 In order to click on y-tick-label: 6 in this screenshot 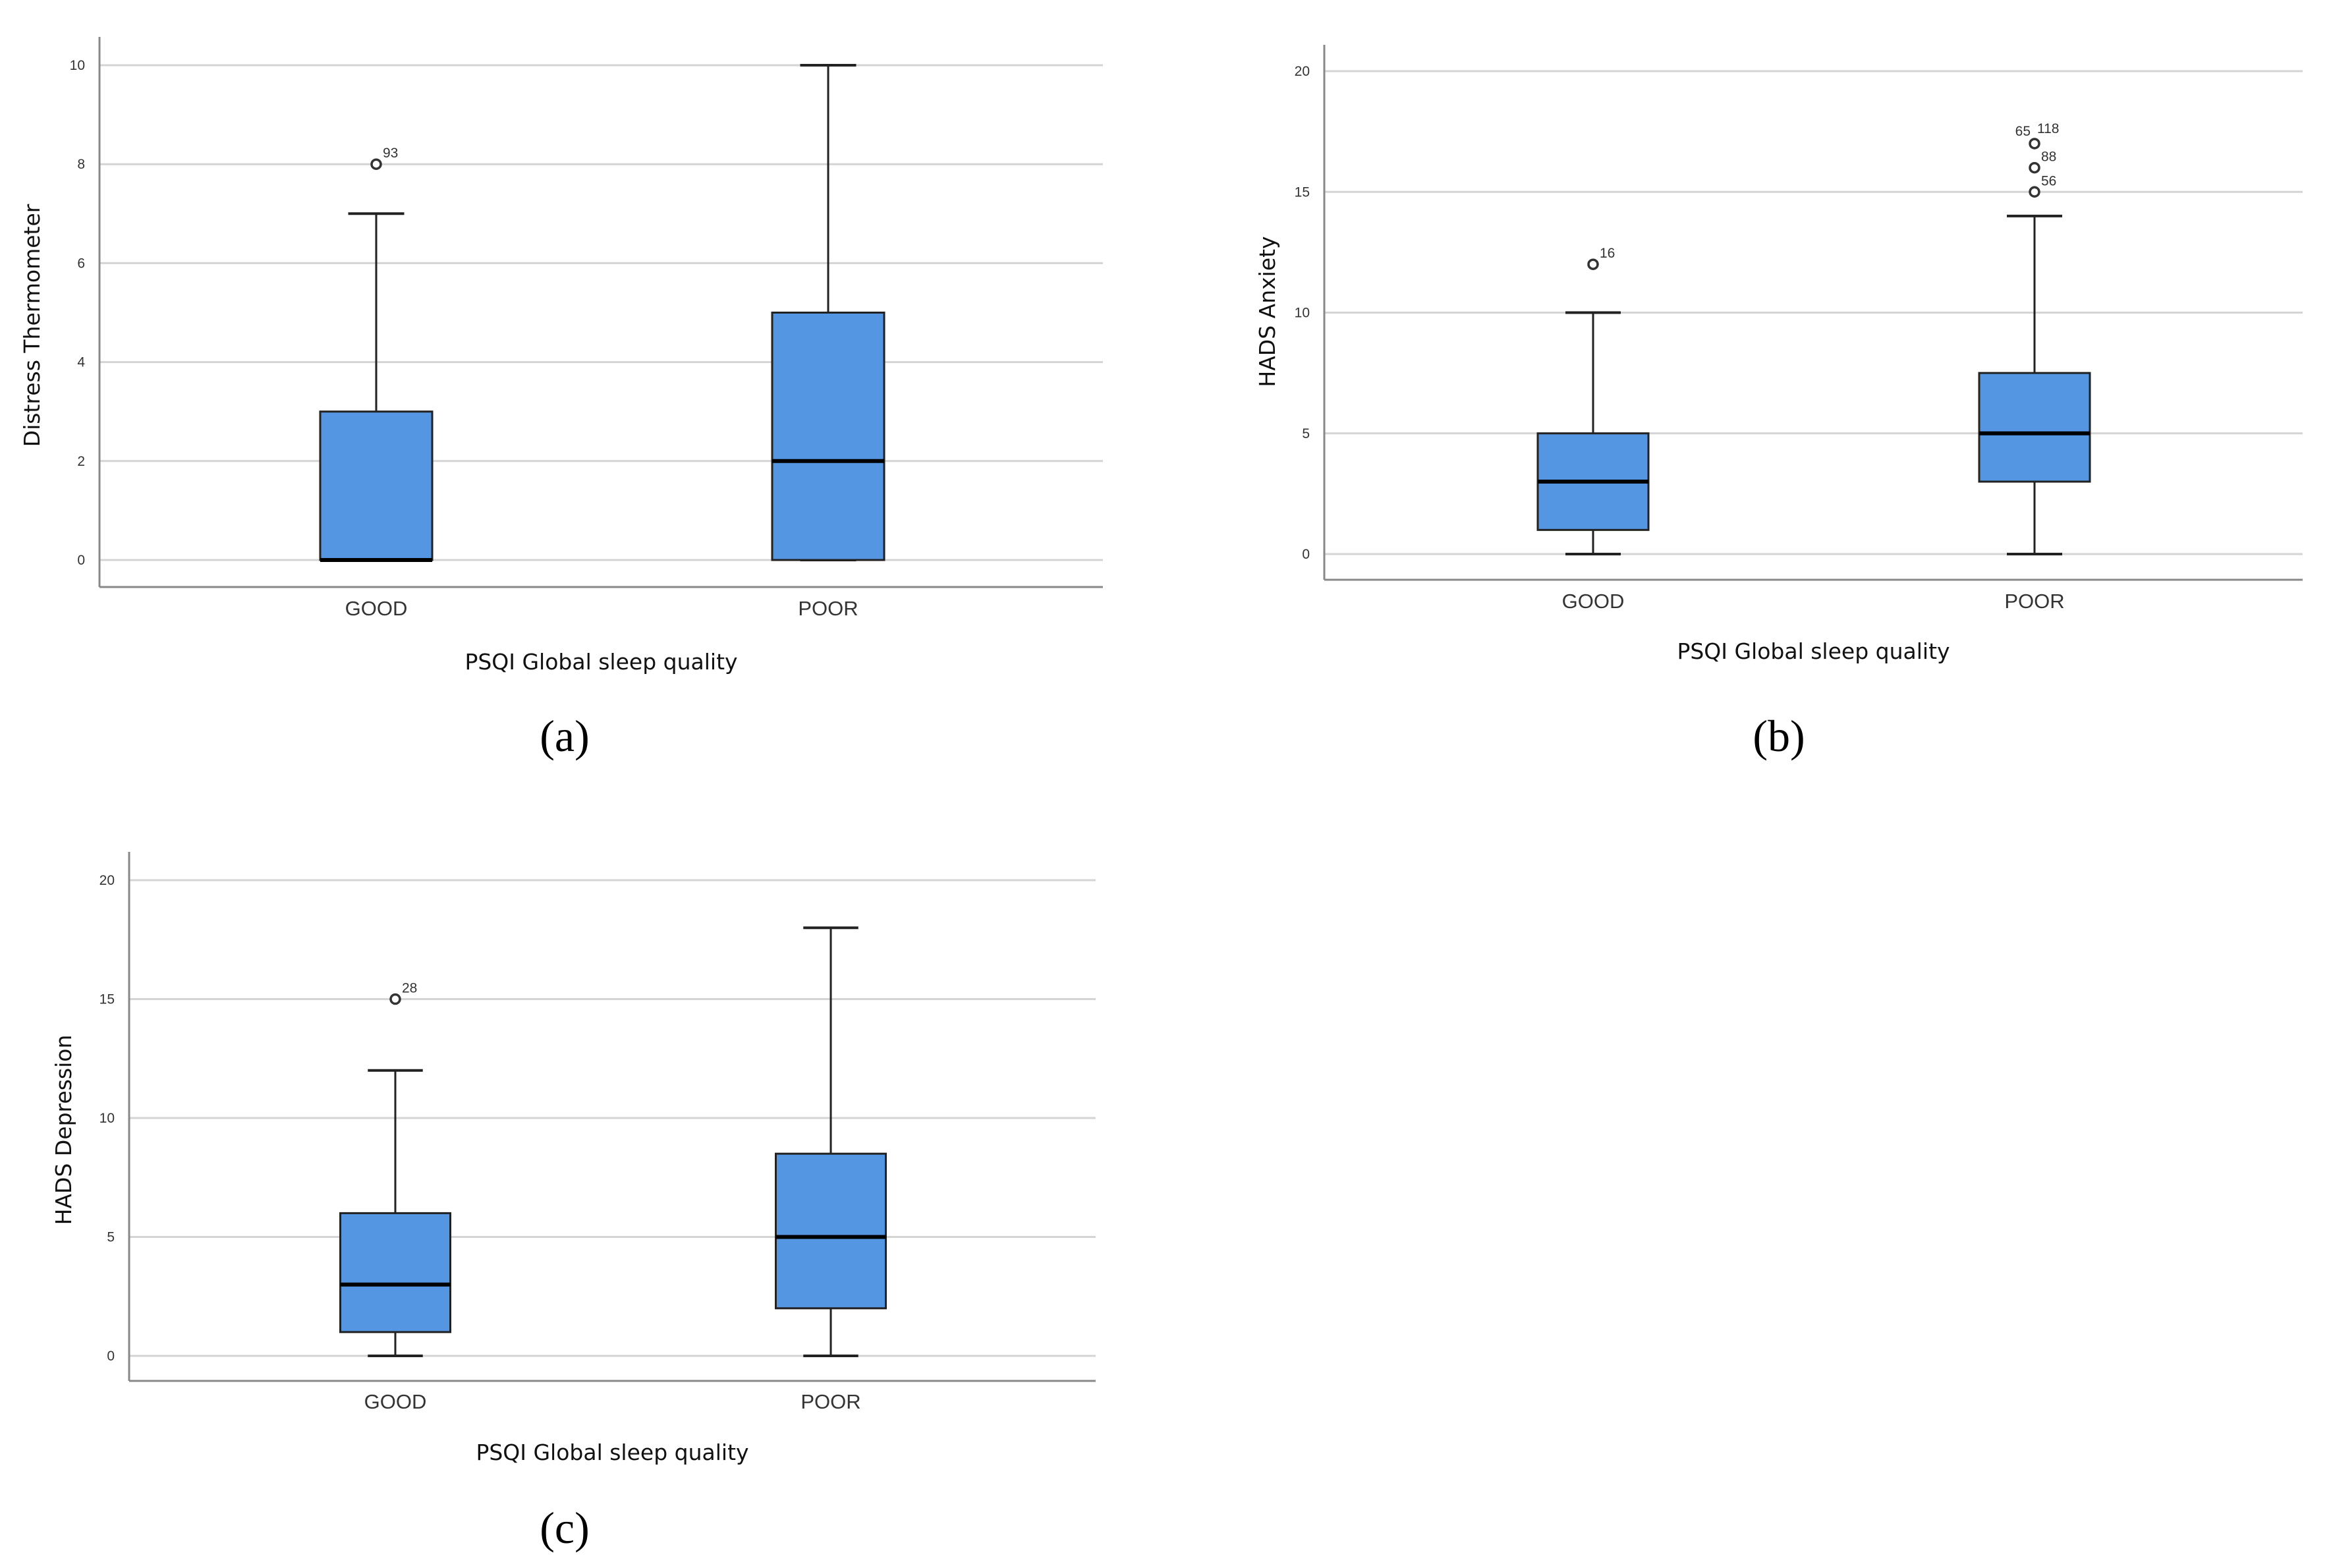, I will do `click(81, 263)`.